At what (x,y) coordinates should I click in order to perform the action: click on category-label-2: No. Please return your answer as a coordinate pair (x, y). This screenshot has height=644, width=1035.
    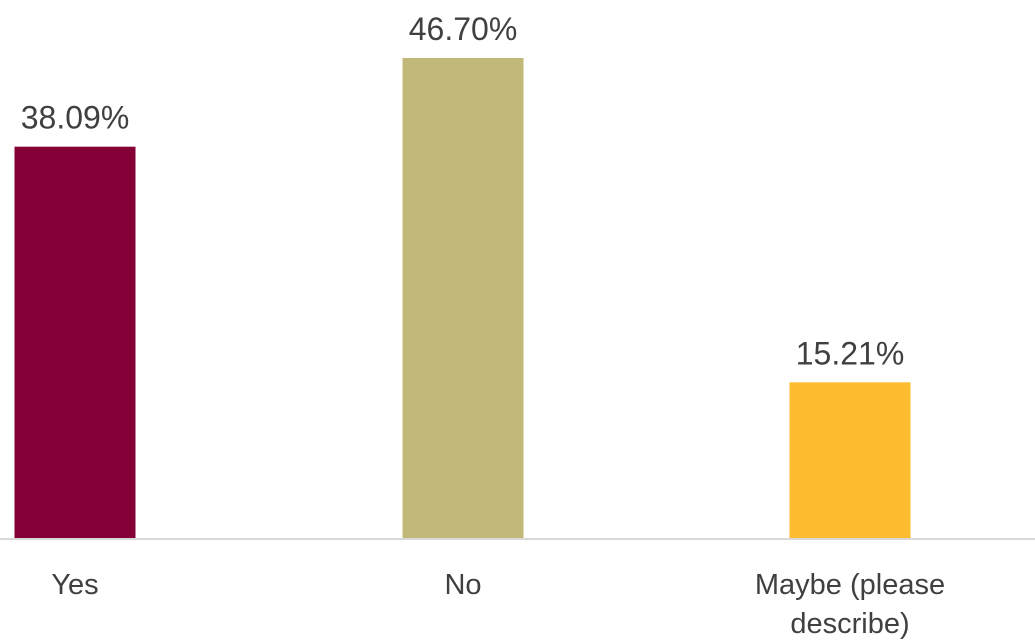
    Looking at the image, I should click on (462, 585).